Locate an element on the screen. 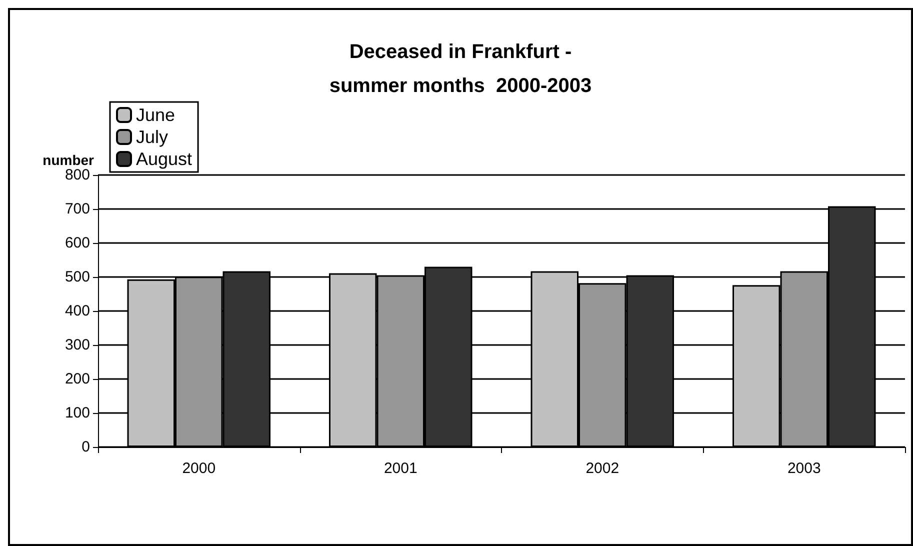 The image size is (913, 546). y-axis-title: number is located at coordinates (68, 160).